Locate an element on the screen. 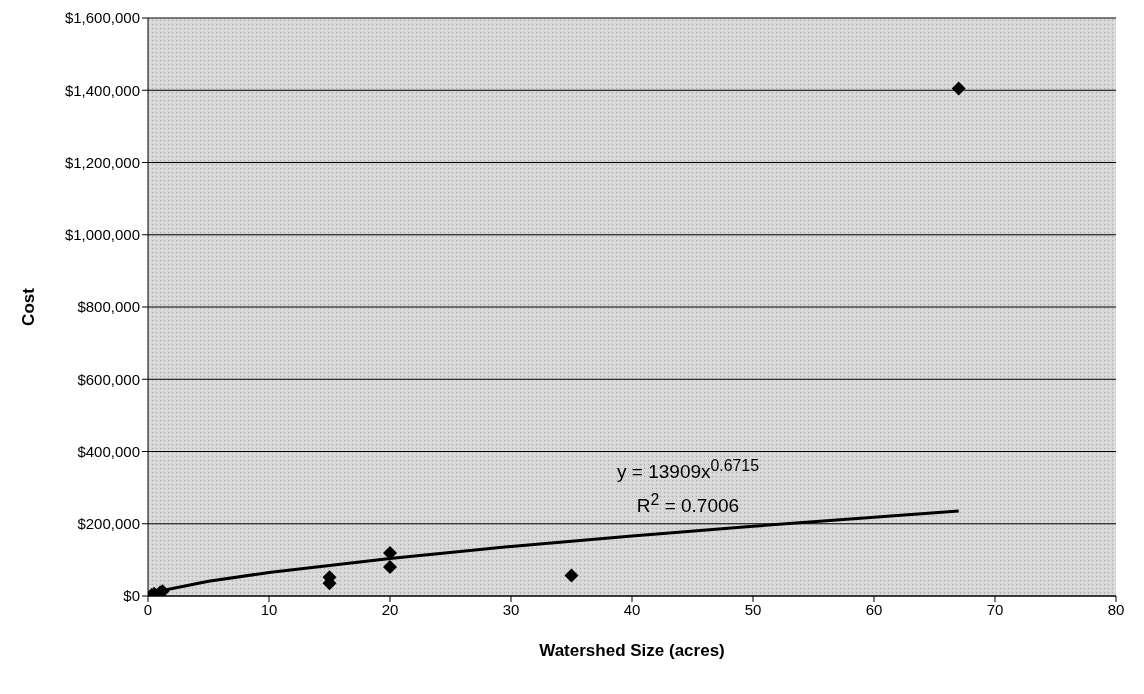 Image resolution: width=1144 pixels, height=694 pixels. x-tick-label: 0 is located at coordinates (148, 609).